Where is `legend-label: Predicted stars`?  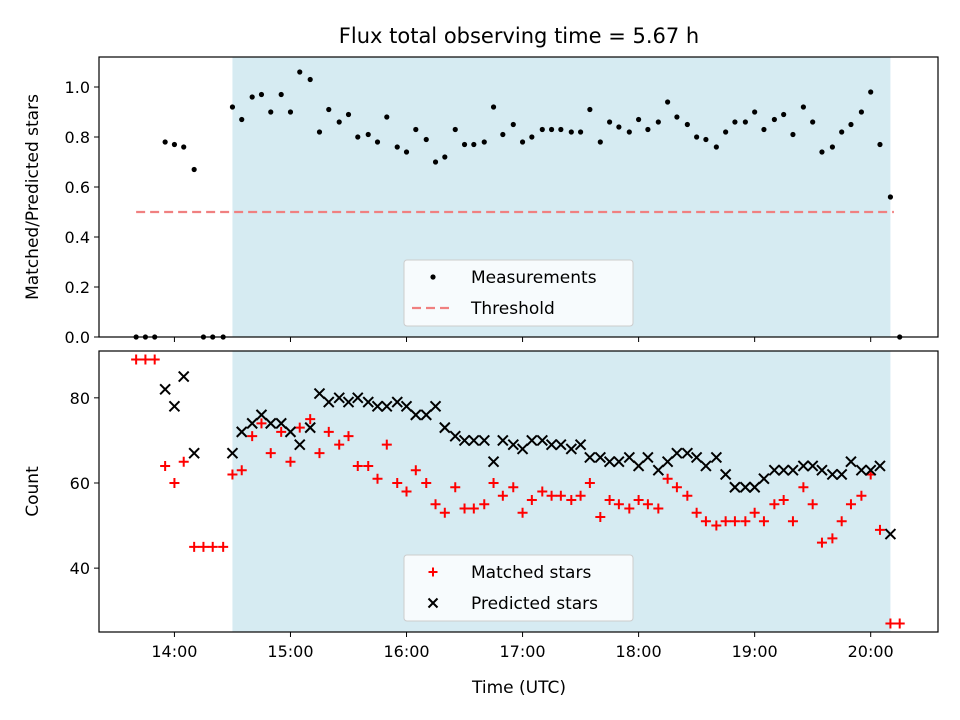
legend-label: Predicted stars is located at coordinates (534, 604).